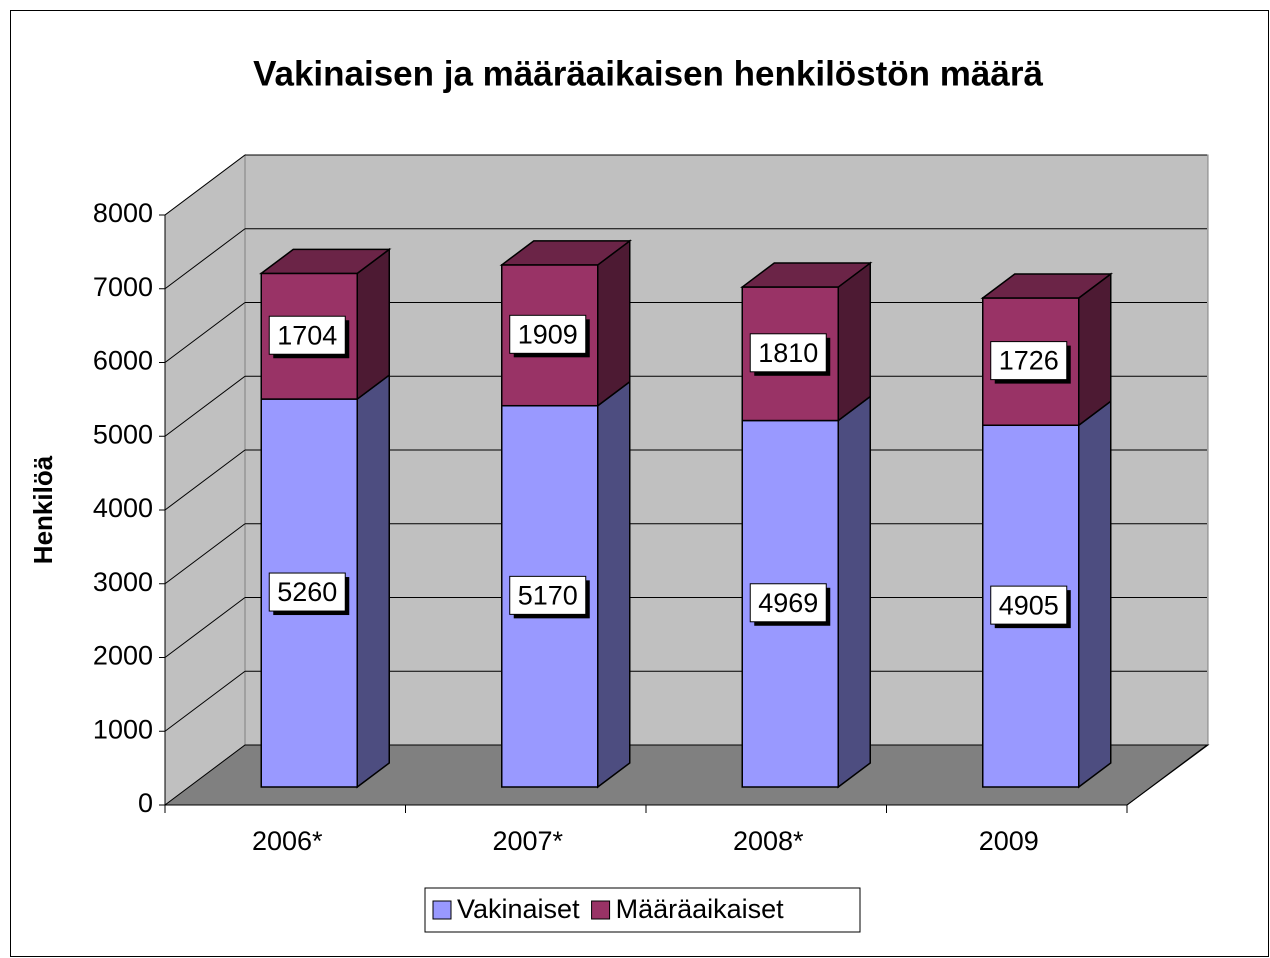 This screenshot has width=1270, height=958. I want to click on data-label: 1810, so click(788, 353).